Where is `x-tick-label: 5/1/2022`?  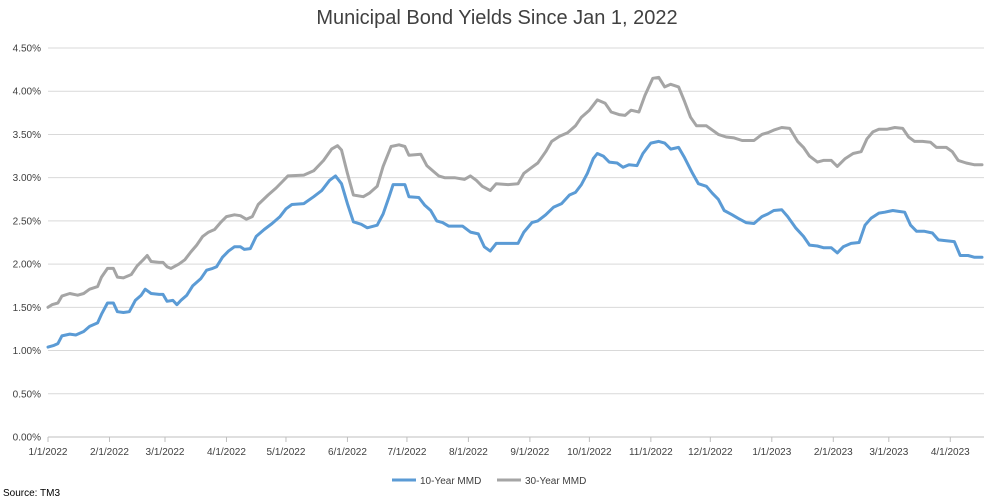 x-tick-label: 5/1/2022 is located at coordinates (285, 452).